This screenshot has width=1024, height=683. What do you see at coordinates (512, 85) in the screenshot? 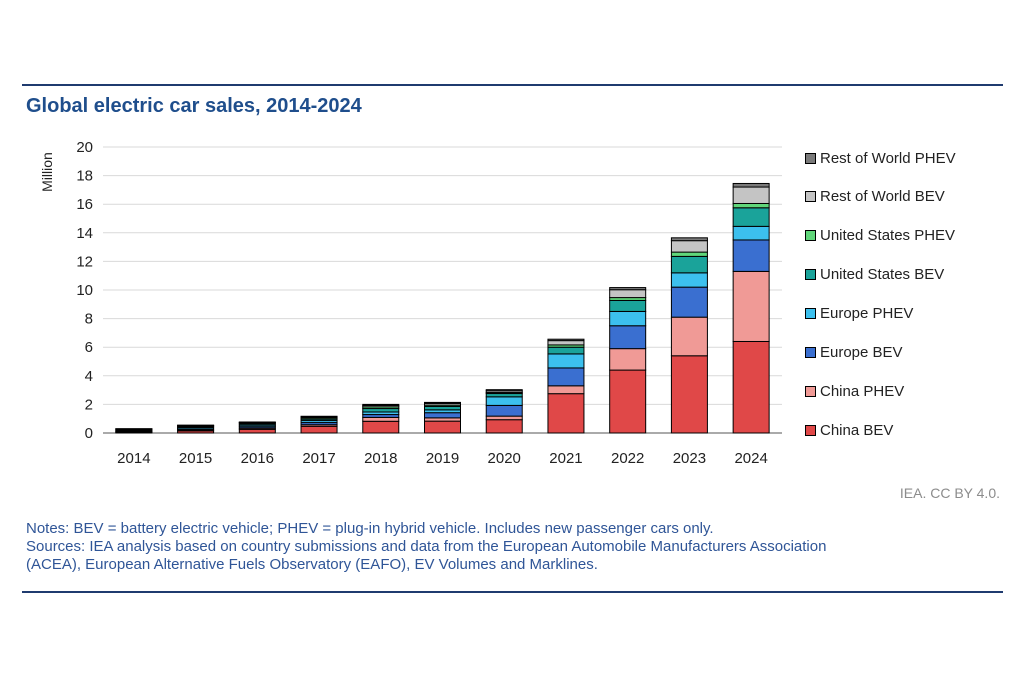
I see `top-rule` at bounding box center [512, 85].